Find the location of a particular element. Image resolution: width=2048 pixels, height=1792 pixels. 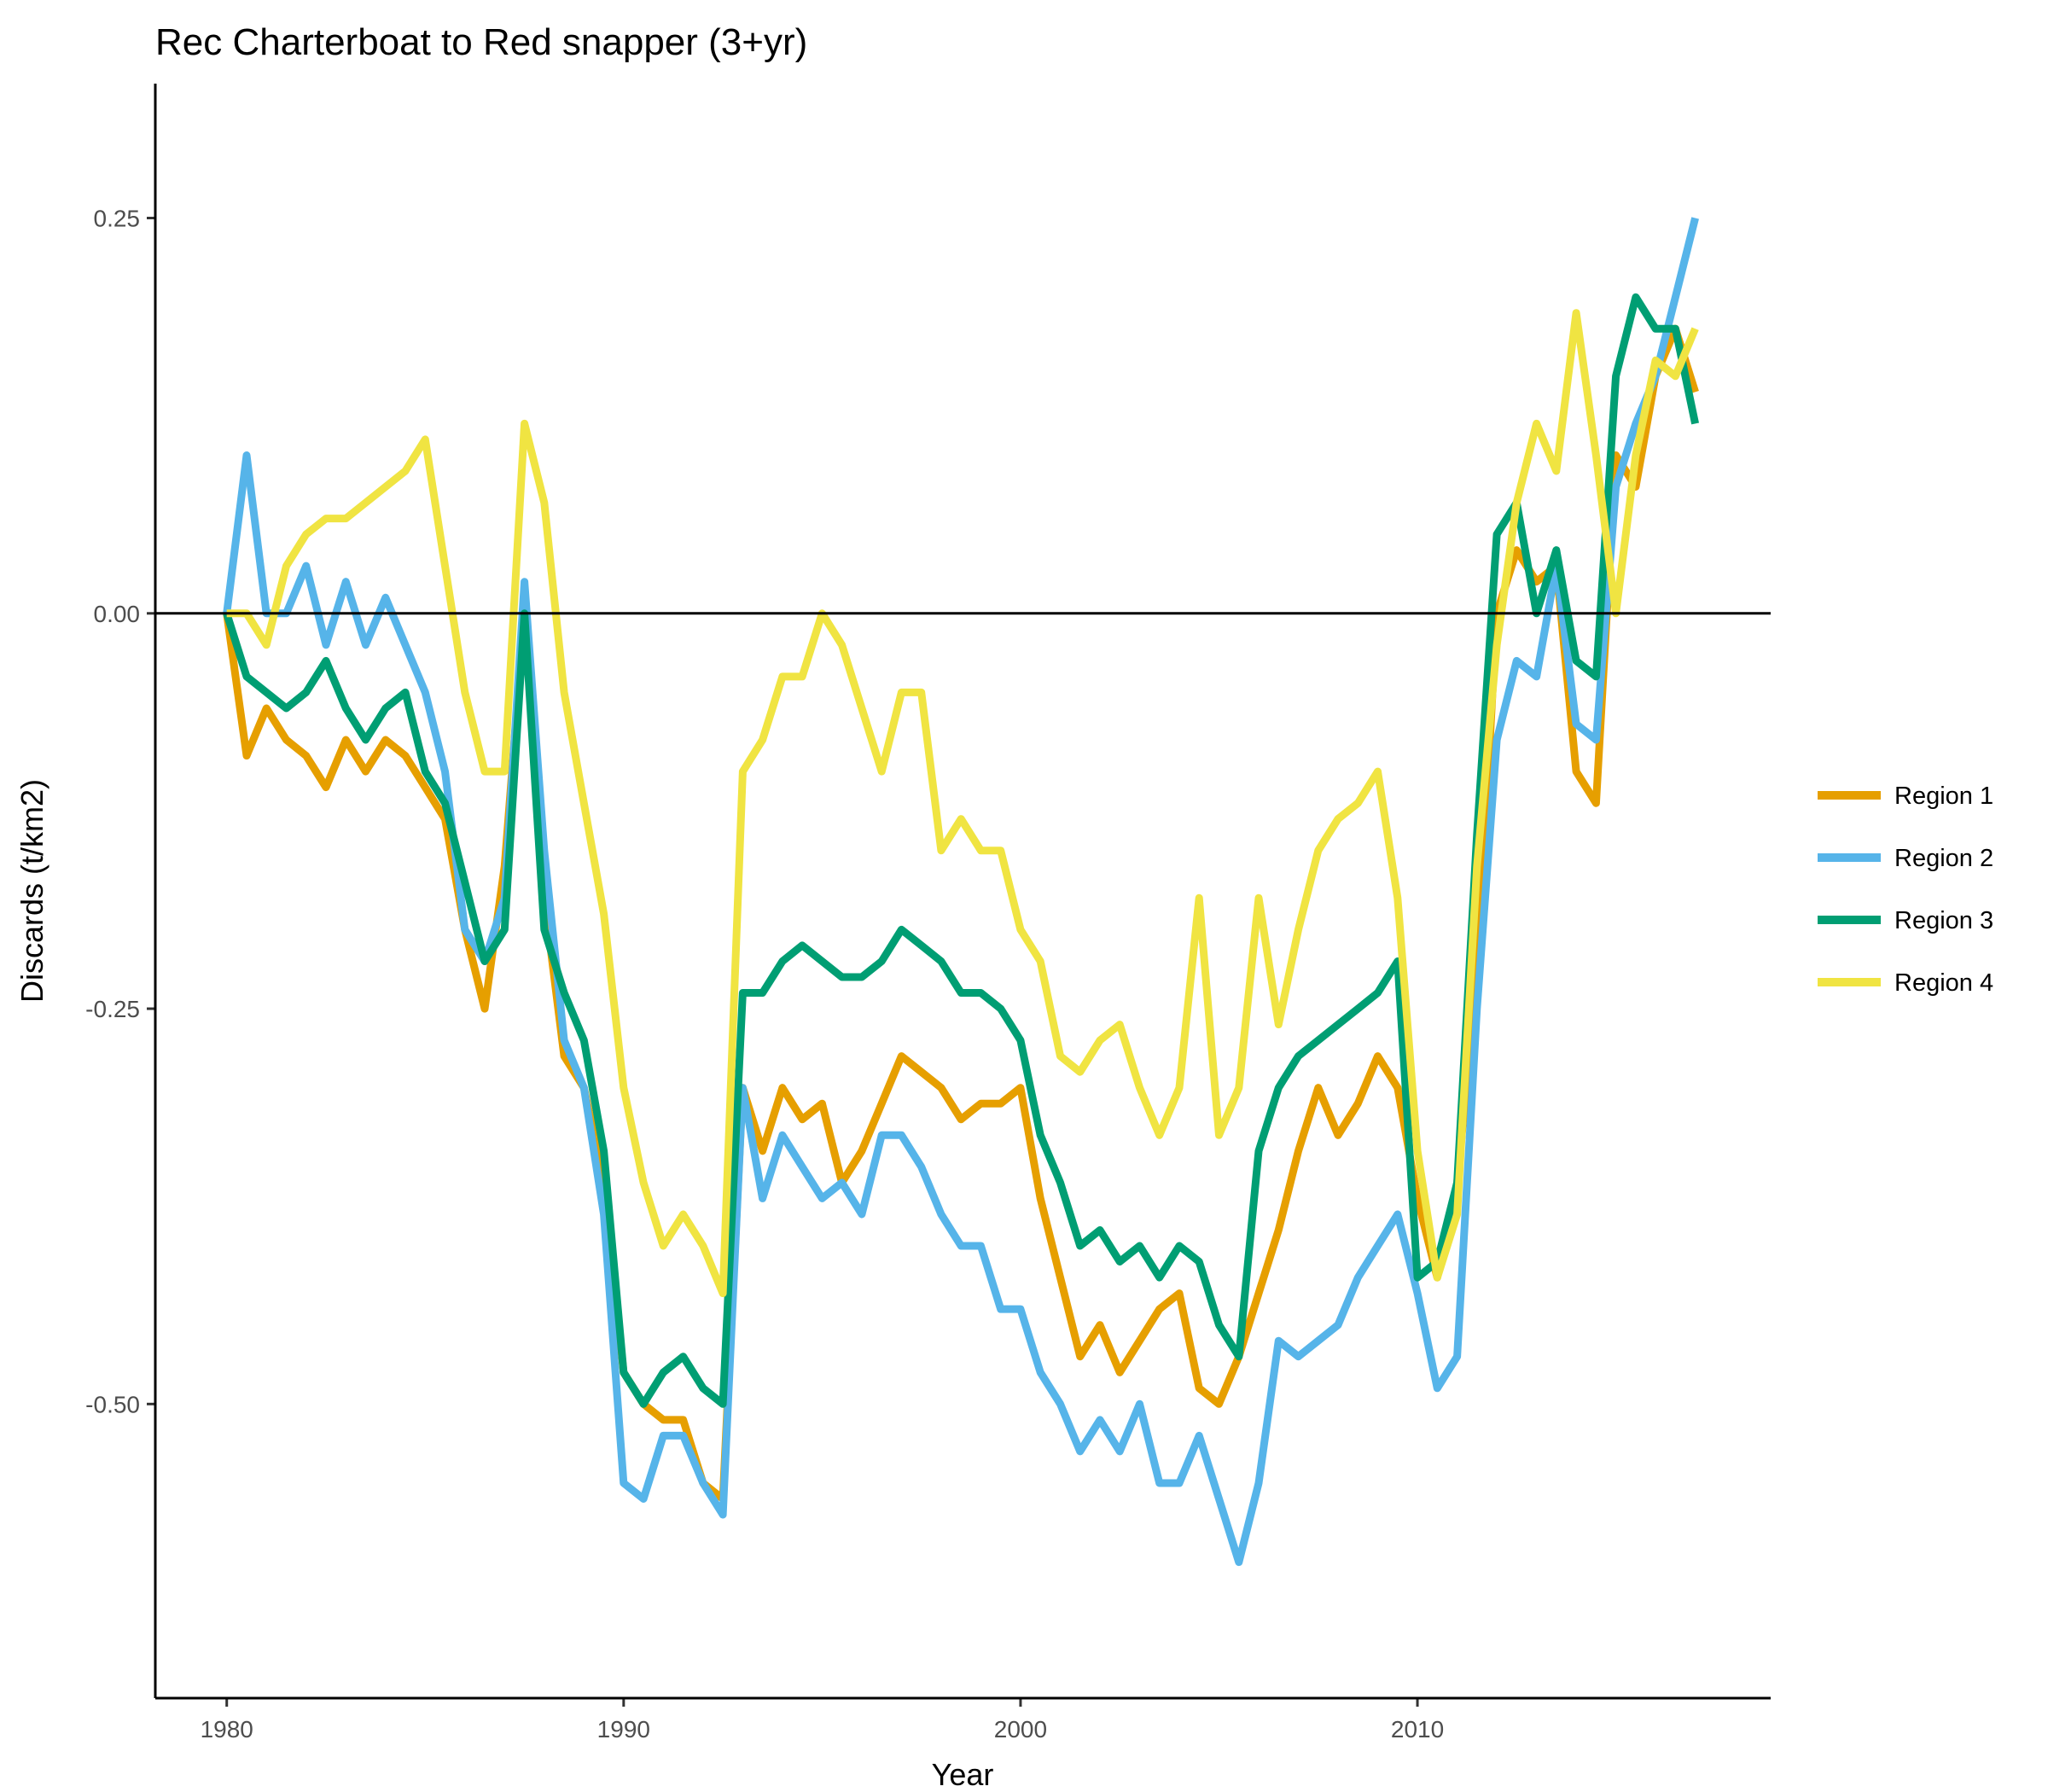

y-tick-label: -0.25 is located at coordinates (113, 1009).